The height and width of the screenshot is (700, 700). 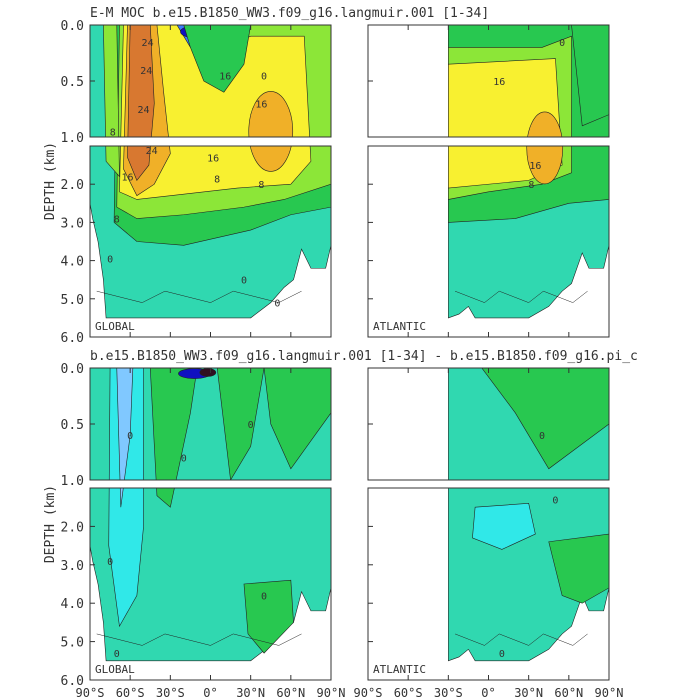 I want to click on atl-diff-green, so click(x=545, y=419).